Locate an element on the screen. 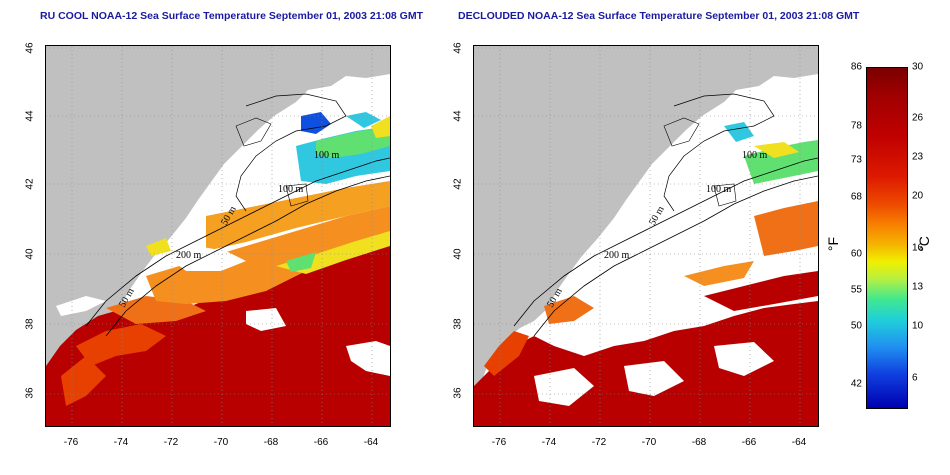  fahrenheit-tick: 60 is located at coordinates (856, 254).